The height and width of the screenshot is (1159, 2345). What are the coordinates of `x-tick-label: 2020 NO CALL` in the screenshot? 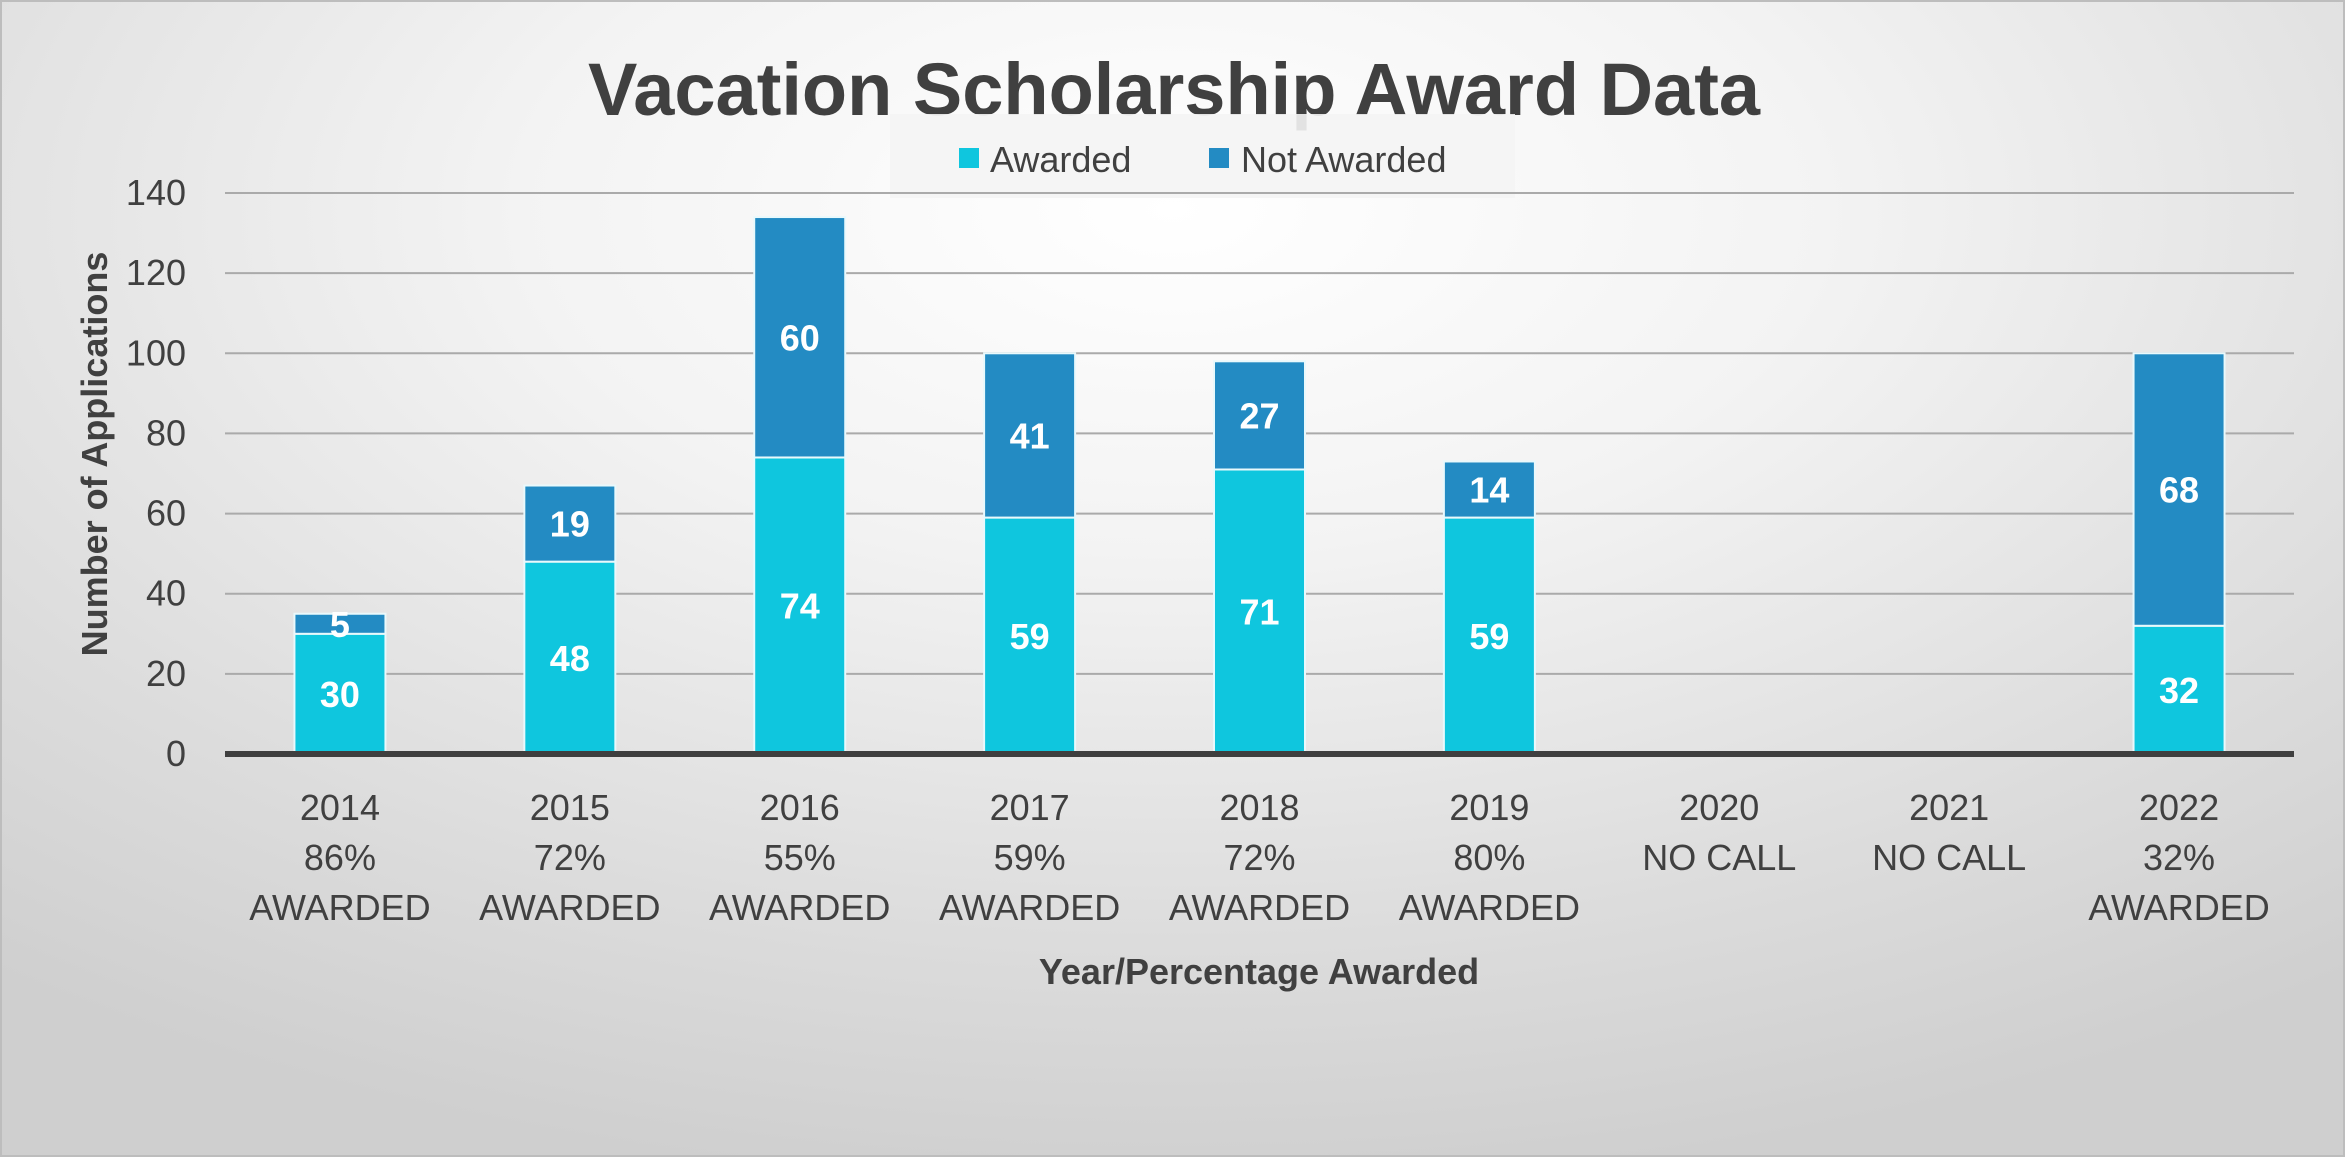 It's located at (1719, 832).